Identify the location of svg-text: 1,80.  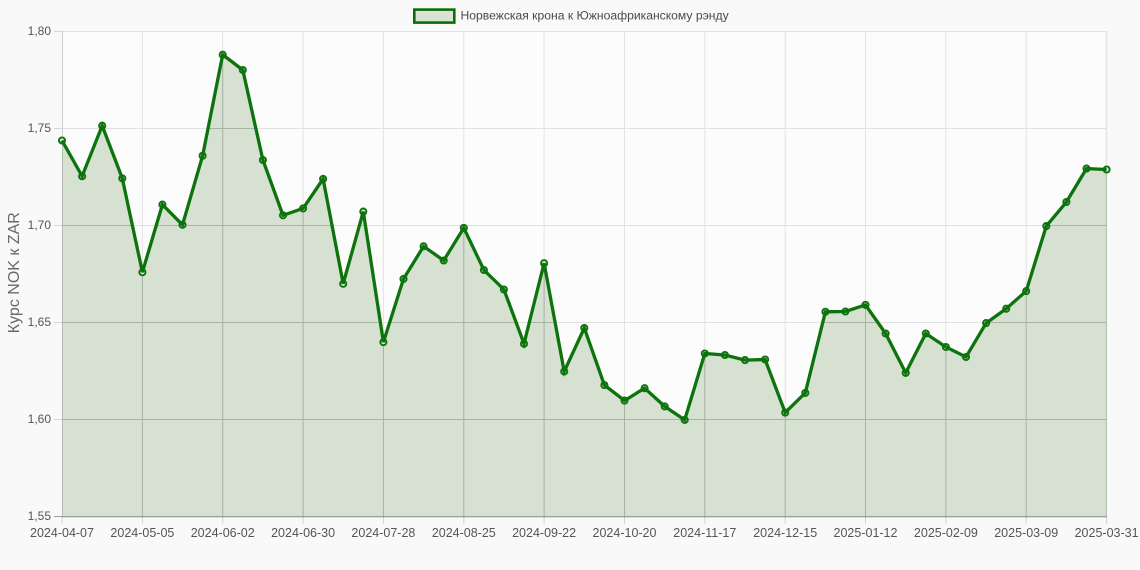
(40, 31).